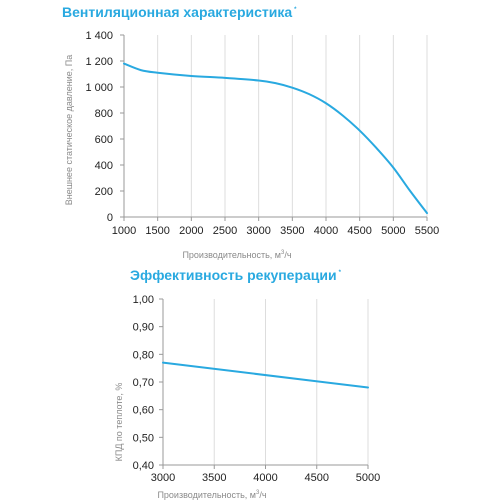 This screenshot has height=500, width=500. What do you see at coordinates (143, 438) in the screenshot?
I see `chart2-y-tick-label: 0,50` at bounding box center [143, 438].